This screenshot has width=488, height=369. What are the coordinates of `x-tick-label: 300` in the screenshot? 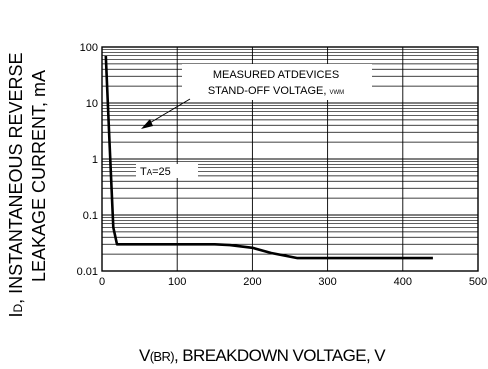 It's located at (327, 282).